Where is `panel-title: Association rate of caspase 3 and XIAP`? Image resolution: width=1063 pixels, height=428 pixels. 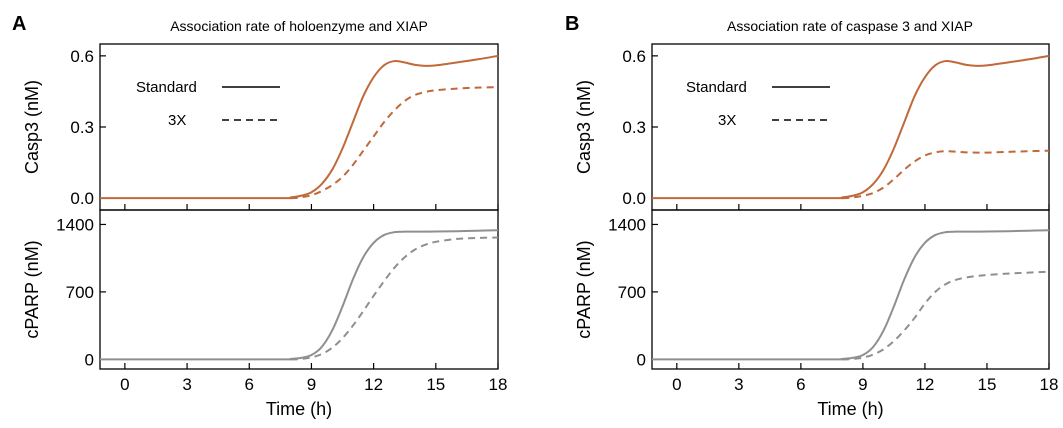
panel-title: Association rate of caspase 3 and XIAP is located at coordinates (850, 26).